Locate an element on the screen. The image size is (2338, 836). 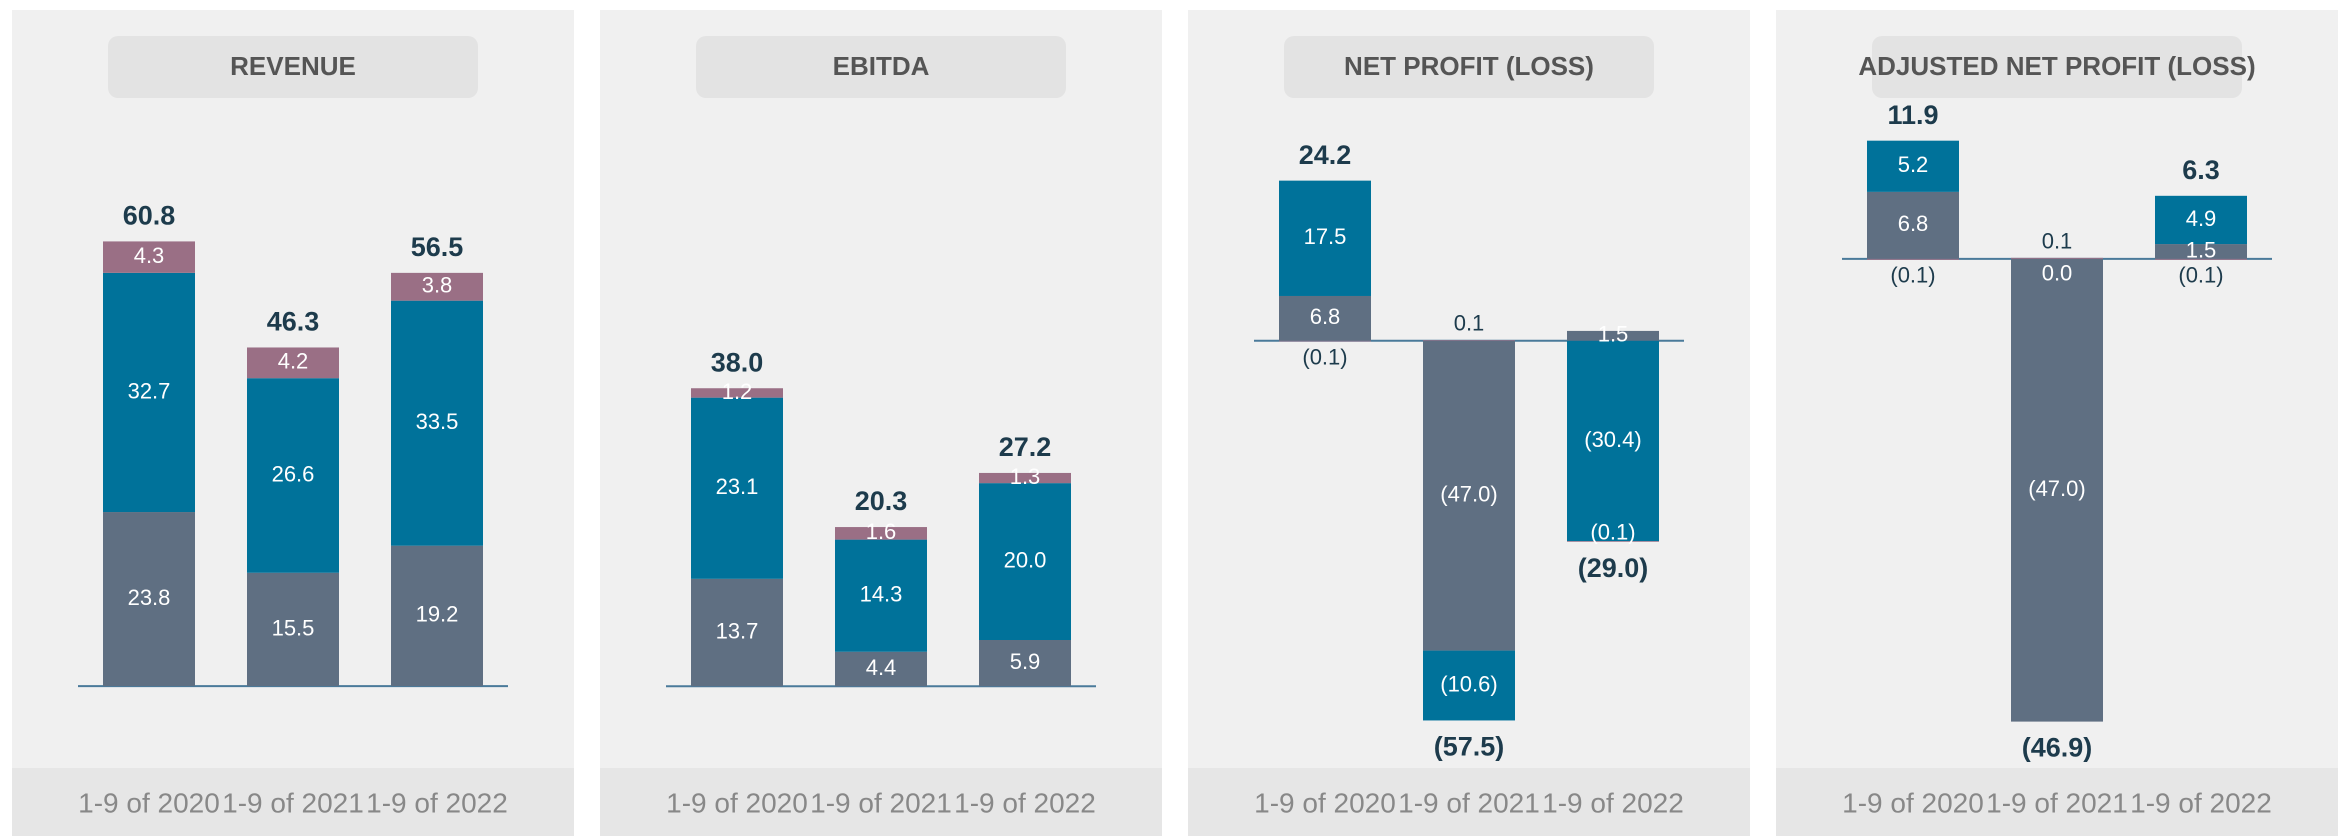
segment-label: 23.1 is located at coordinates (737, 486).